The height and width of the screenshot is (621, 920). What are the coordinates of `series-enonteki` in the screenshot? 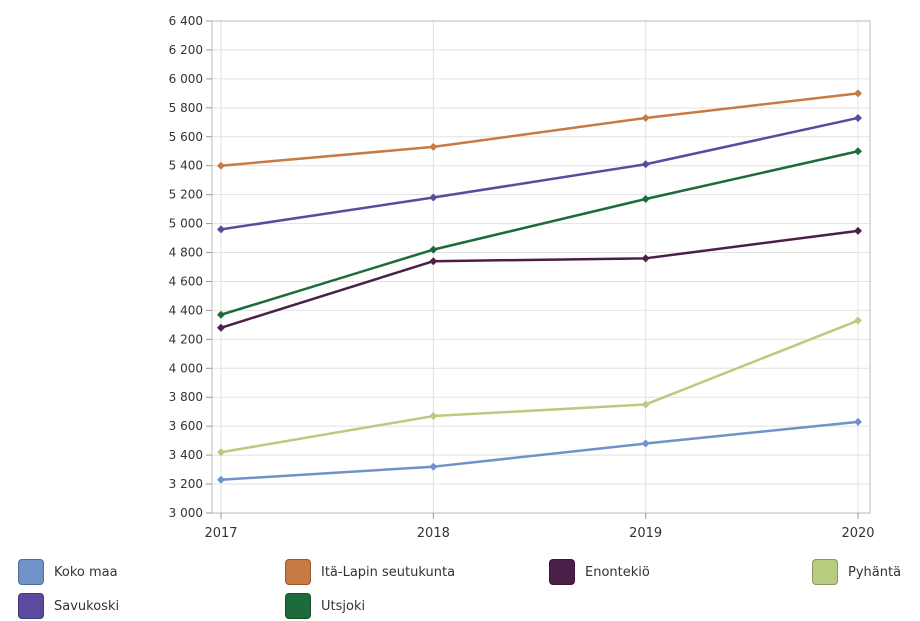 It's located at (539, 279).